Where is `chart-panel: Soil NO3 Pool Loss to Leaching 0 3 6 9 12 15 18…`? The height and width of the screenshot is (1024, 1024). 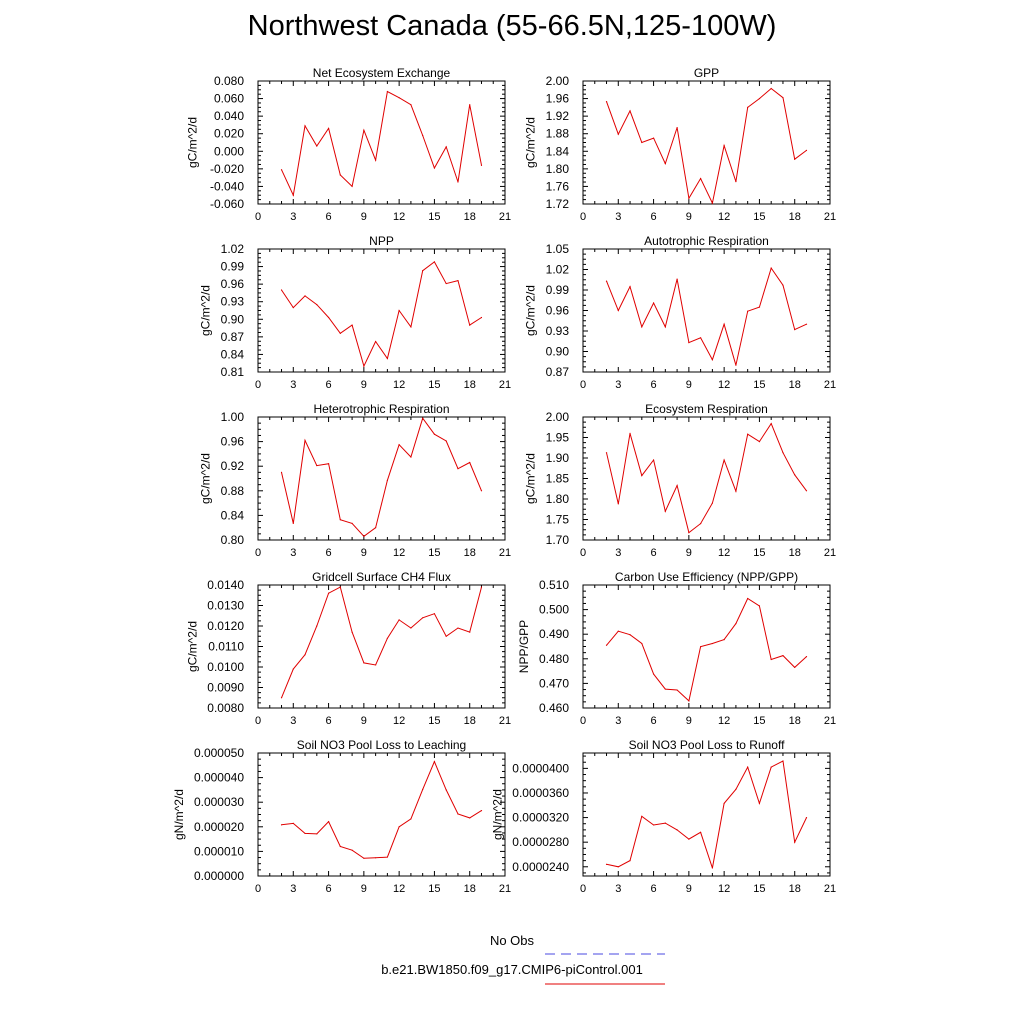
chart-panel: Soil NO3 Pool Loss to Leaching 0 3 6 9 12 15 18… is located at coordinates (341, 816).